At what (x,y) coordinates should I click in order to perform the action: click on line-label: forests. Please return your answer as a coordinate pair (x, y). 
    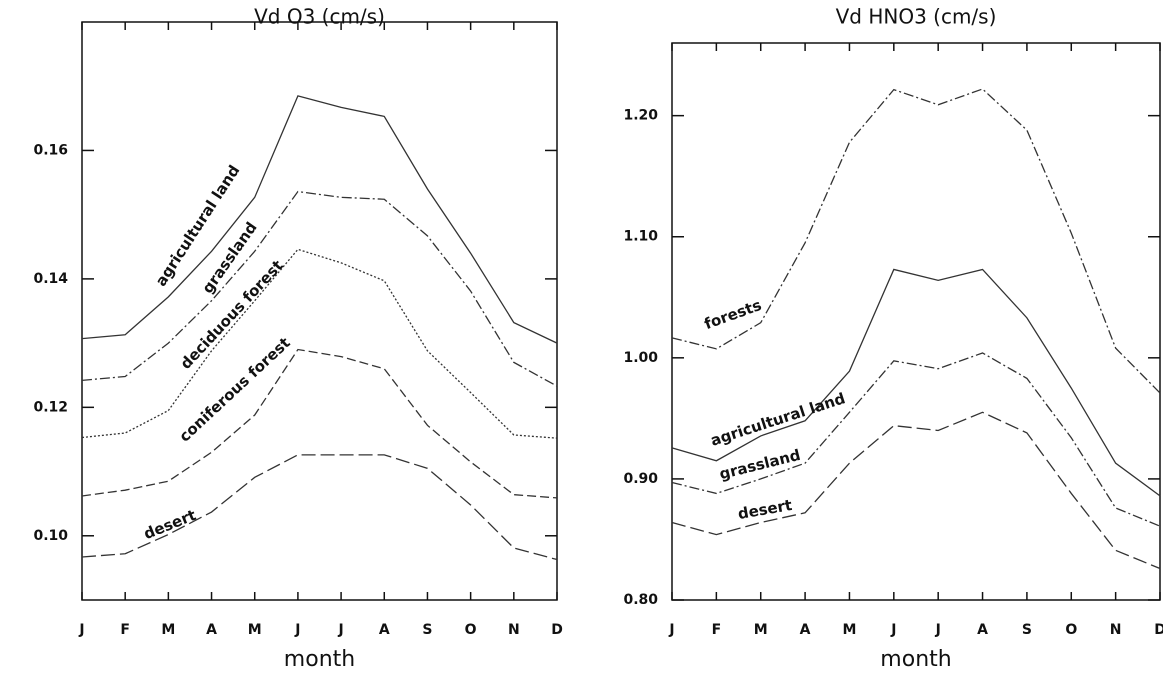
    Looking at the image, I should click on (733, 314).